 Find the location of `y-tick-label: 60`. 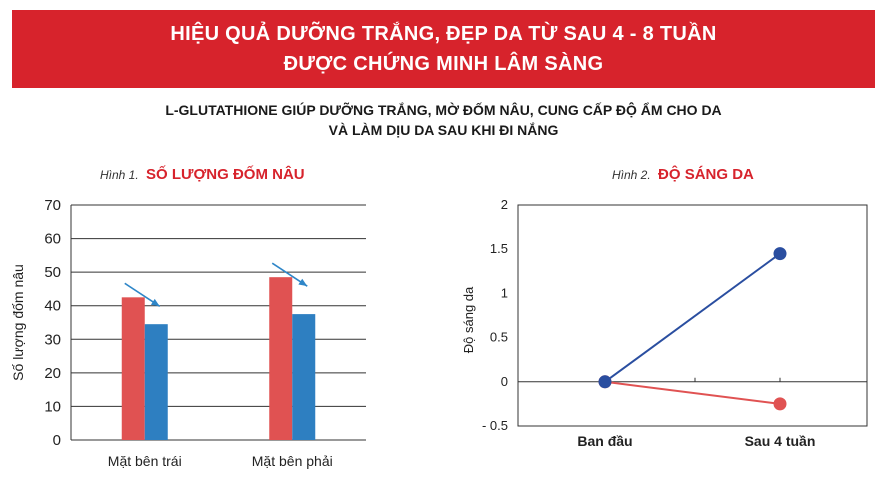

y-tick-label: 60 is located at coordinates (52, 239).